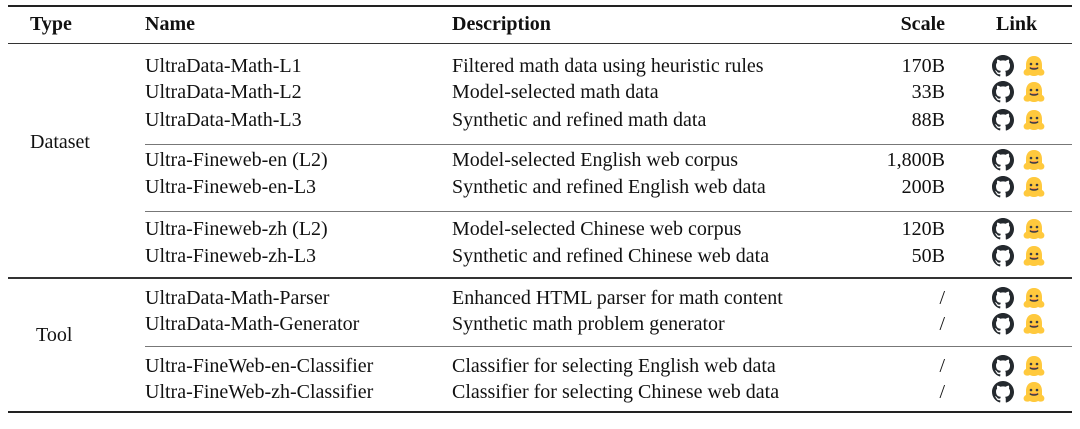  Describe the element at coordinates (231, 256) in the screenshot. I see `row-name: Ultra-Fineweb-zh-L3` at that location.